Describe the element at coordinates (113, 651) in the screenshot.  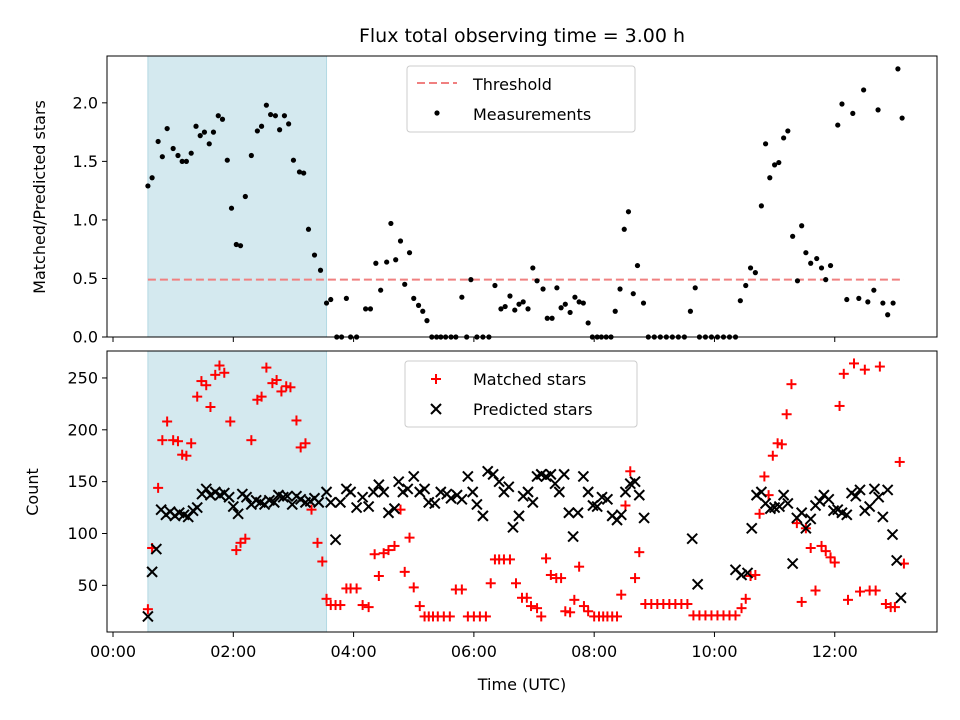
I see `x-tick-label: 00:00` at that location.